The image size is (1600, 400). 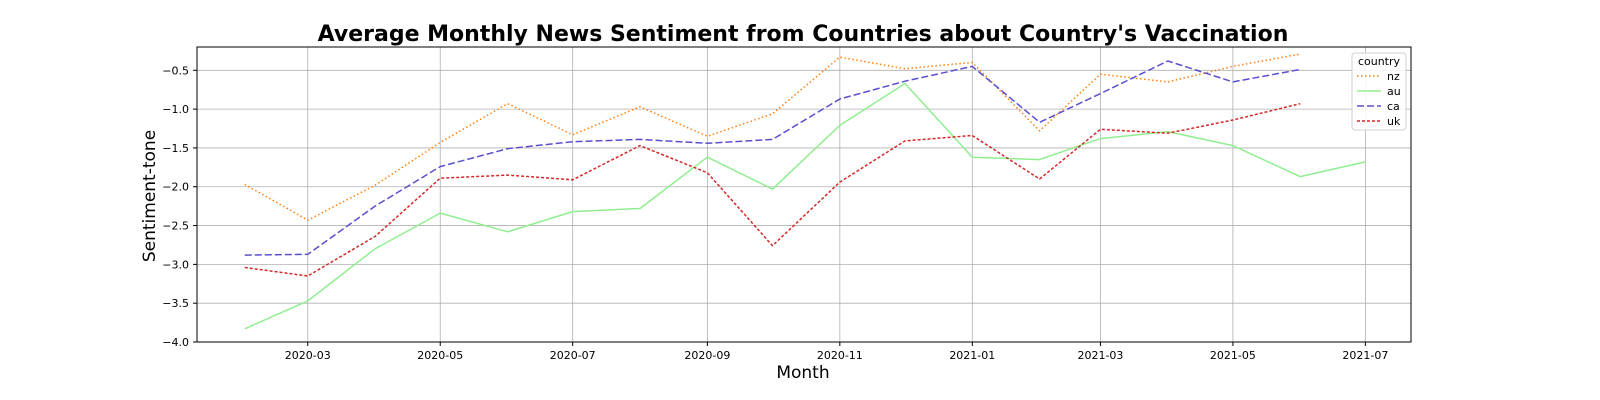 What do you see at coordinates (308, 355) in the screenshot?
I see `x-tick-label: 2020-03` at bounding box center [308, 355].